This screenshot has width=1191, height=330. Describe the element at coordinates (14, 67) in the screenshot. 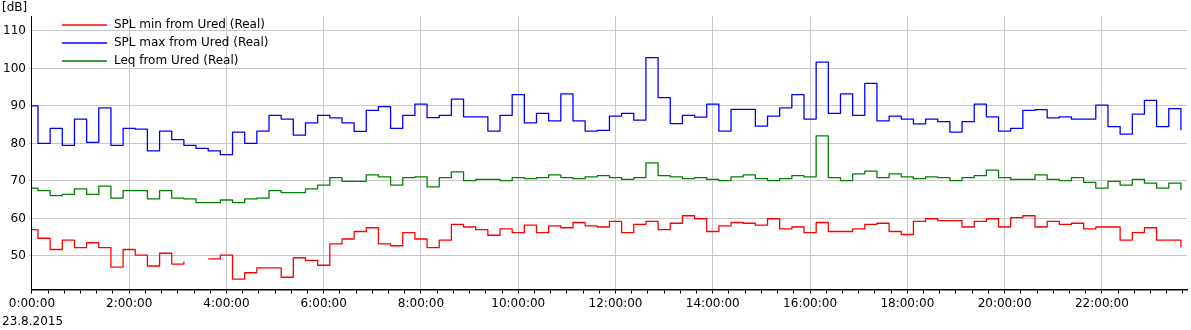

I see `y-tick-label: 100` at that location.